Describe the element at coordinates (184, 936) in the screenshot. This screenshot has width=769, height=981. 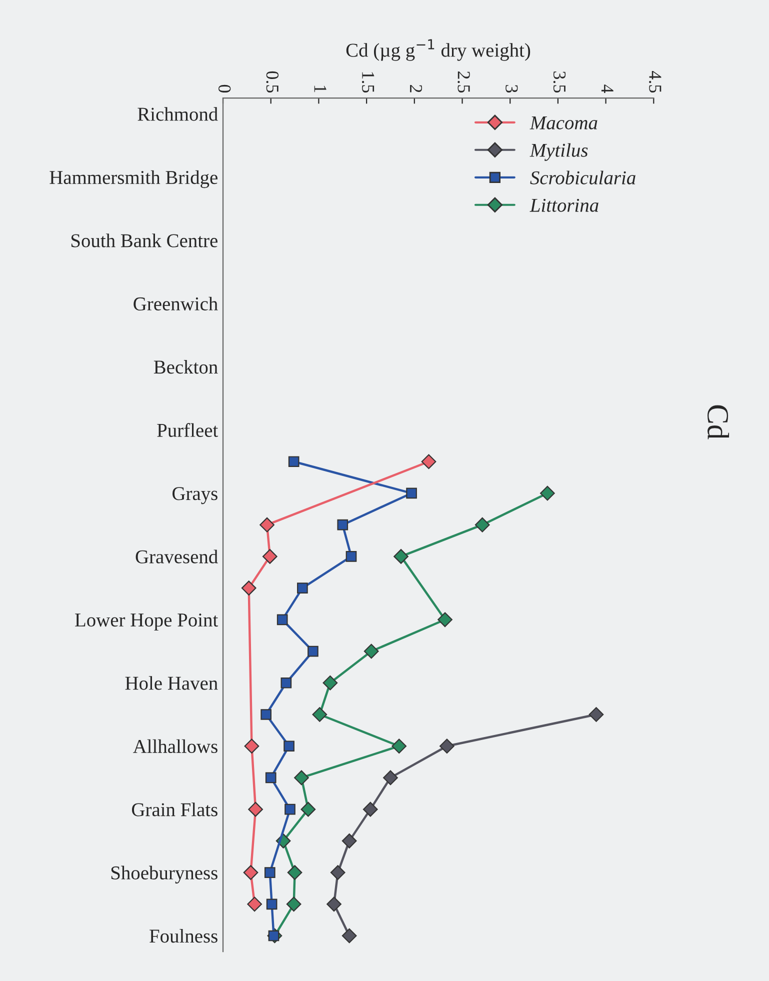
I see `y-tick-label: Foulness` at that location.